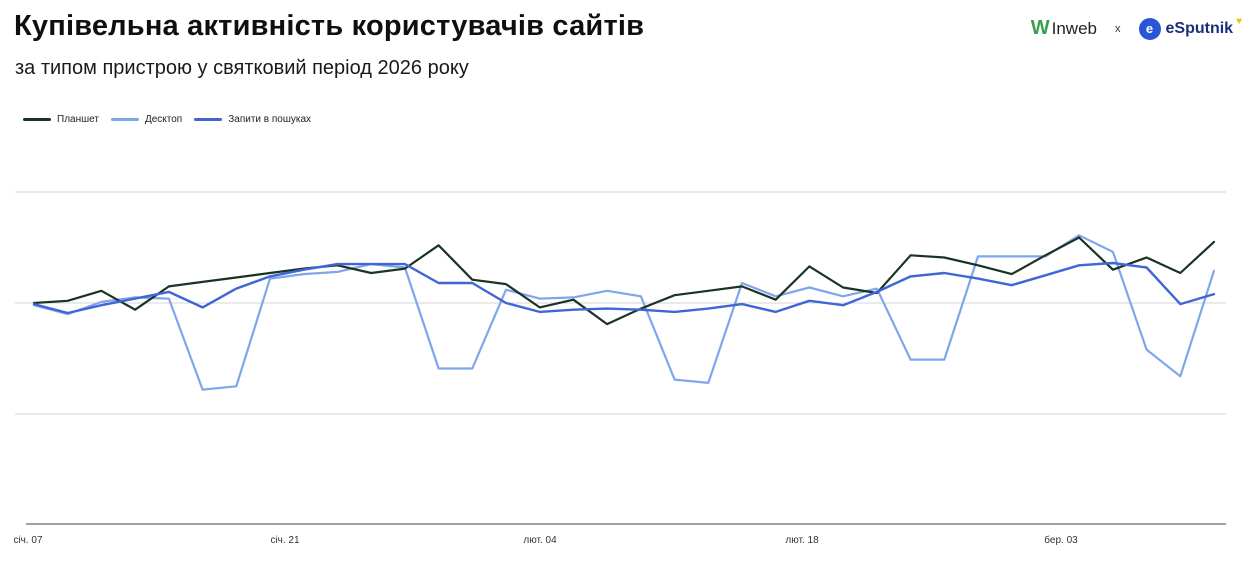  I want to click on series-line-tablet, so click(624, 281).